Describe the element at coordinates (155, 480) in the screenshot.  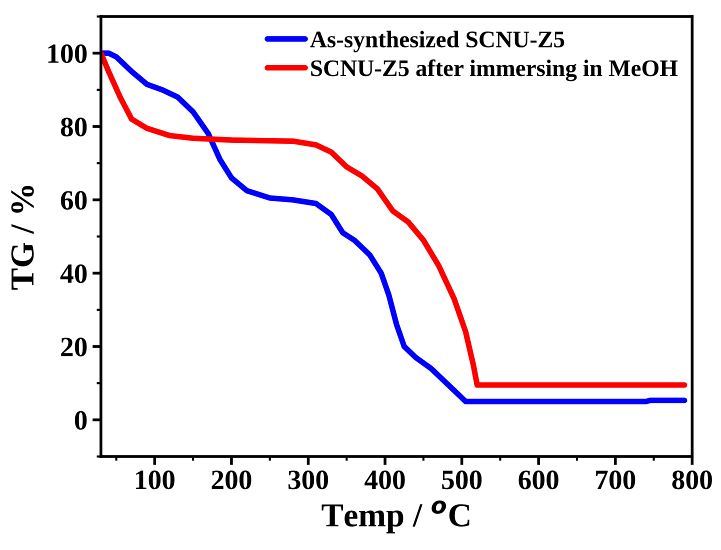
I see `x-tick-label: 100` at that location.